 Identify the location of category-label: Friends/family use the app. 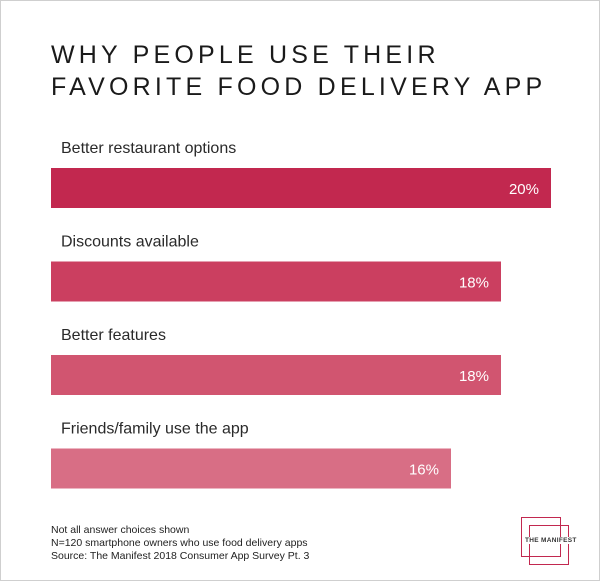
(155, 429).